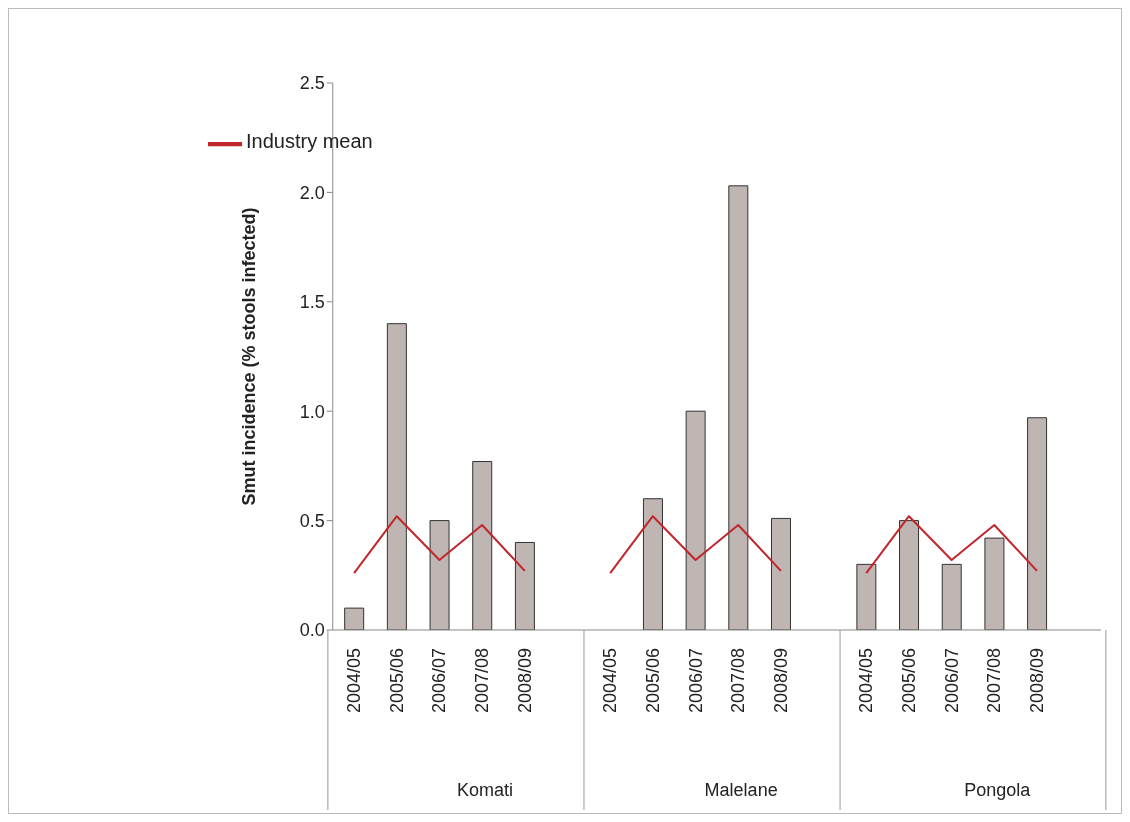 This screenshot has height=822, width=1130. I want to click on text: Pongola, so click(998, 790).